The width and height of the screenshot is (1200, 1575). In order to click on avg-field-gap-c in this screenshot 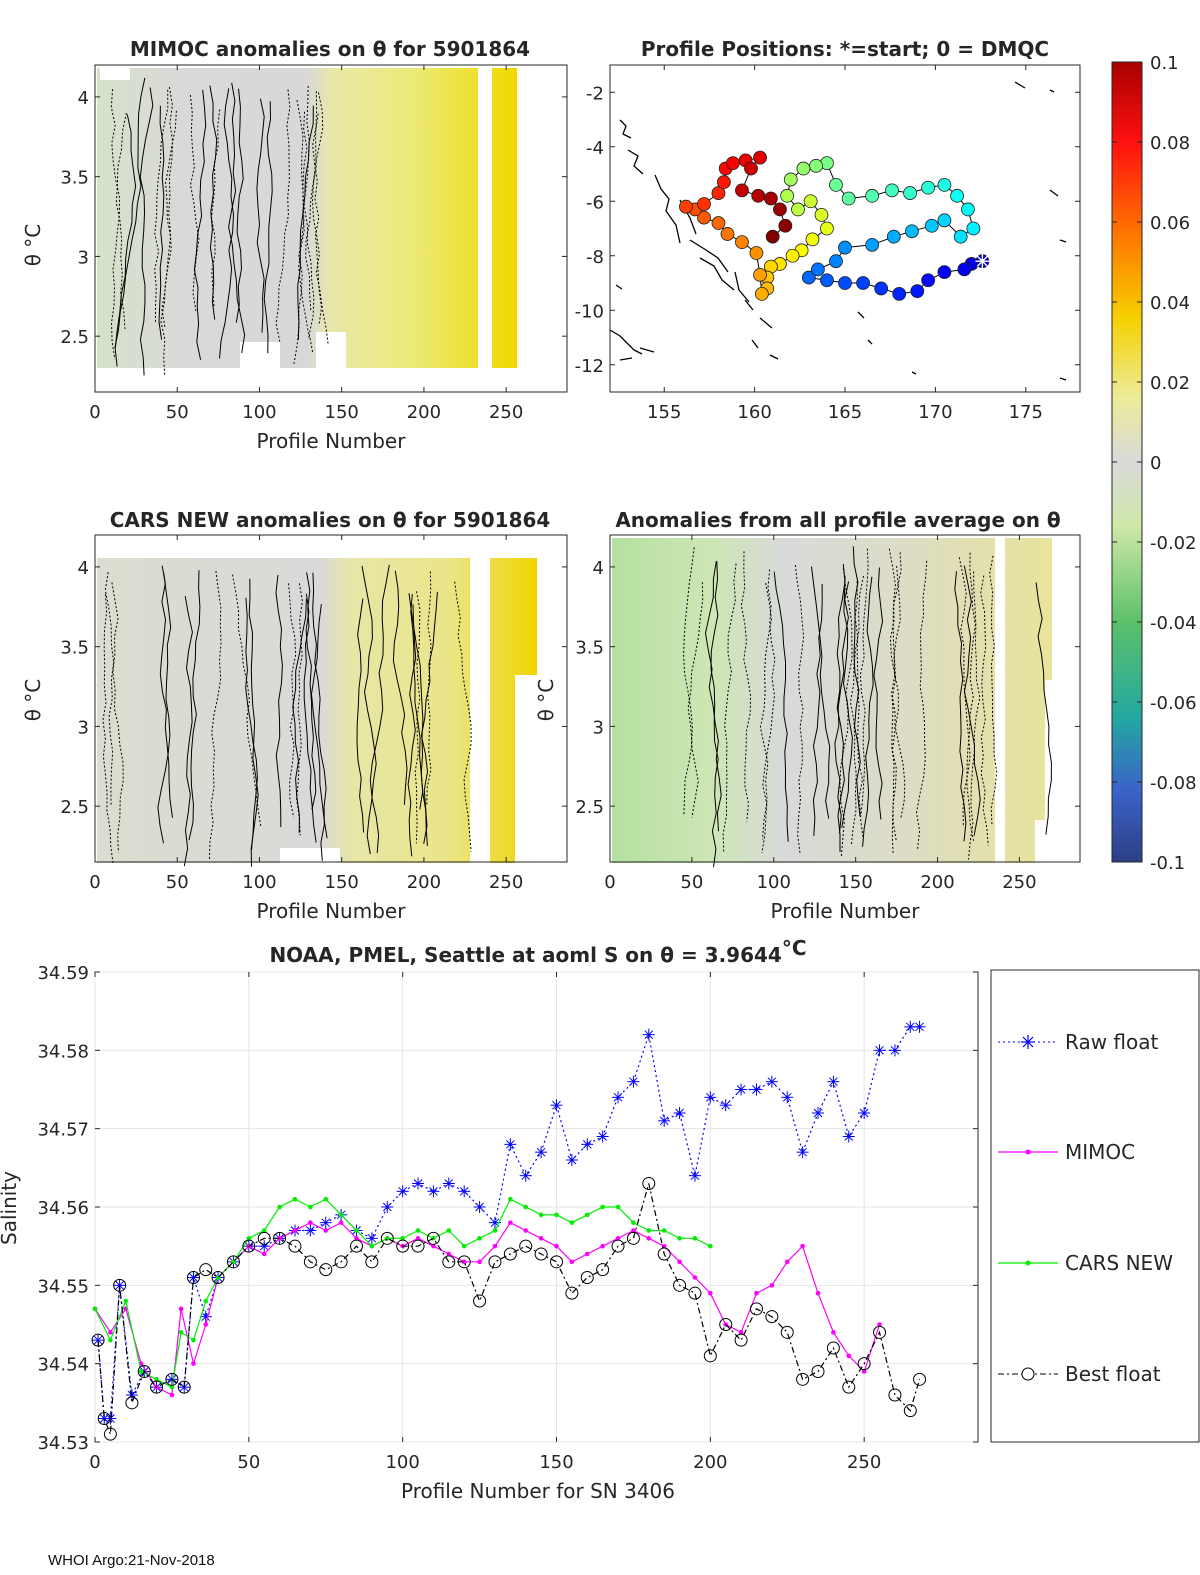, I will do `click(1050, 750)`.